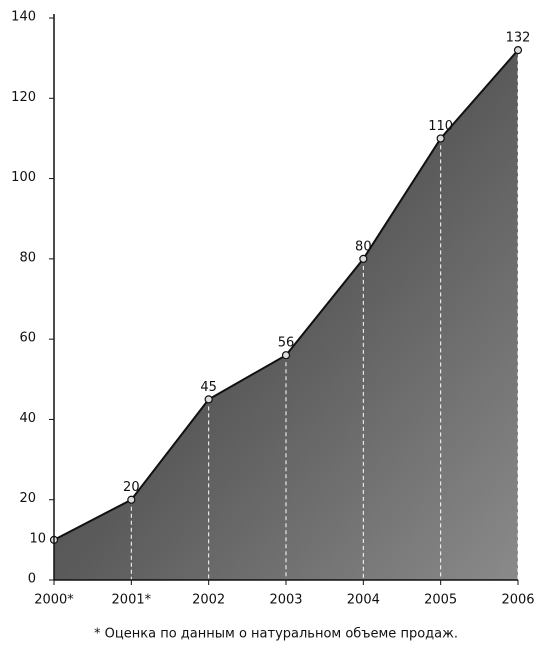  What do you see at coordinates (286, 343) in the screenshot?
I see `data-label: 56` at bounding box center [286, 343].